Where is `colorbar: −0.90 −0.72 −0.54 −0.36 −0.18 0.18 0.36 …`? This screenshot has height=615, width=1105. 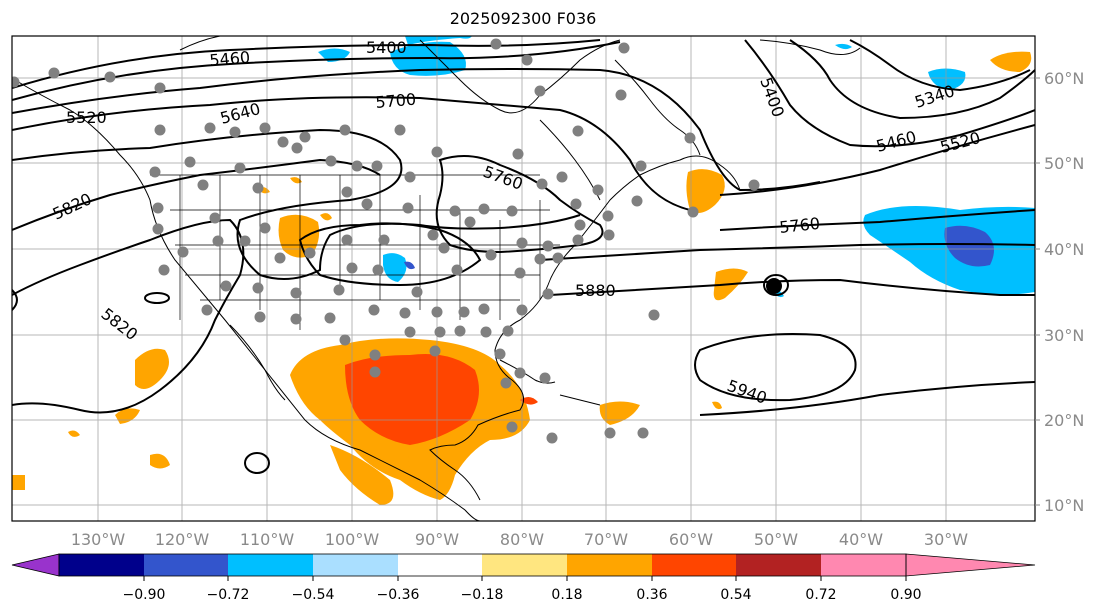
colorbar: −0.90 −0.72 −0.54 −0.36 −0.18 0.18 0.36 … is located at coordinates (523, 578).